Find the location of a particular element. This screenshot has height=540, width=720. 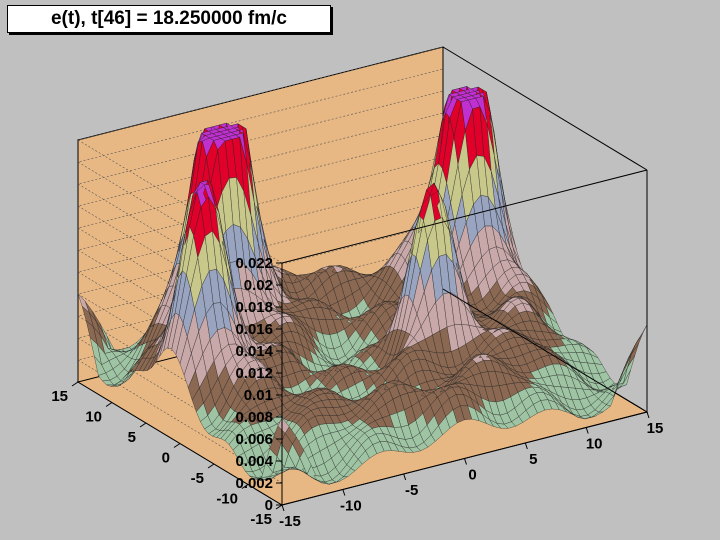

x-axis-ticks: -15 -10 -5 0 5 10 15 is located at coordinates (471, 470).